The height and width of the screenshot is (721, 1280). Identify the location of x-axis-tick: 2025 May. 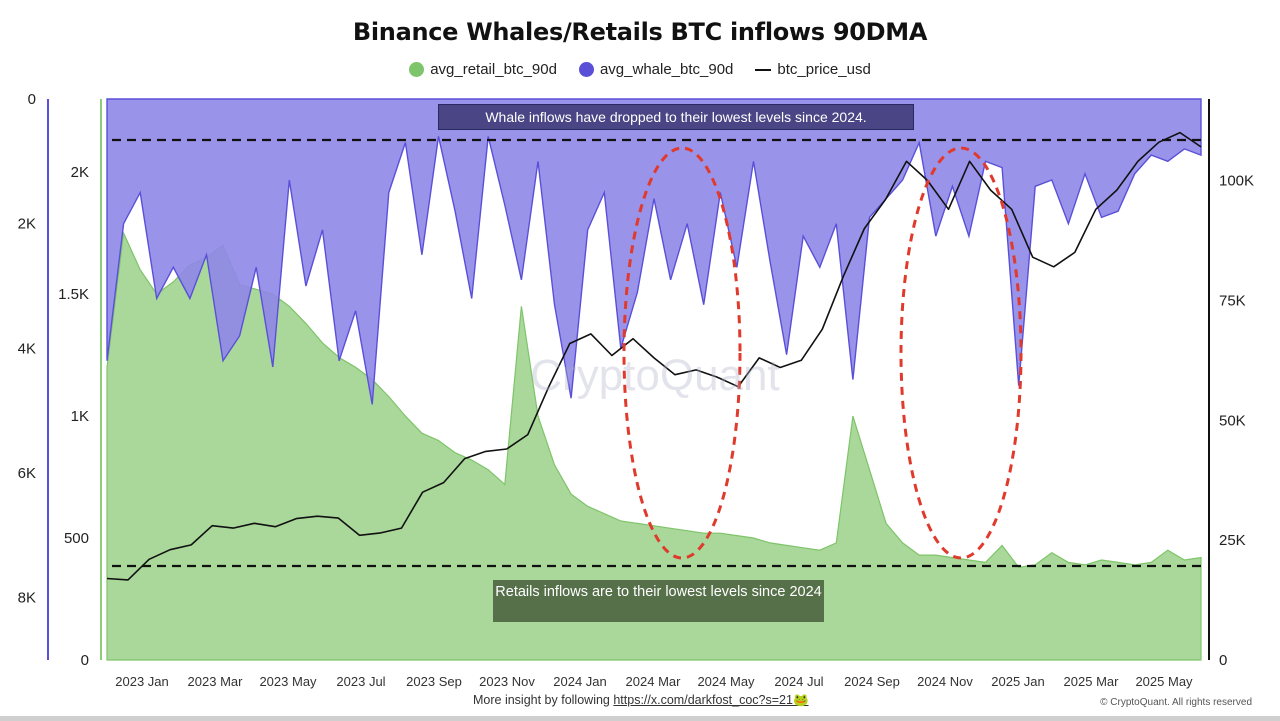
(1164, 681).